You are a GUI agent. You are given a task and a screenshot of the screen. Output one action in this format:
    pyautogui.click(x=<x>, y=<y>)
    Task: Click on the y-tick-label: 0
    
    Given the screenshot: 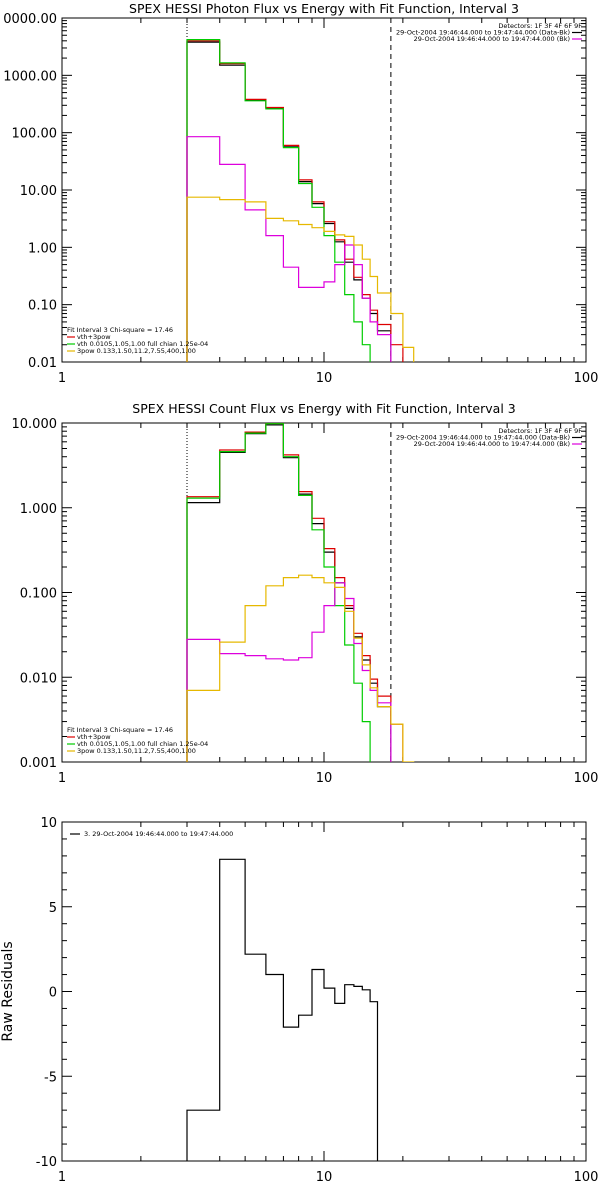 What is the action you would take?
    pyautogui.click(x=53, y=993)
    